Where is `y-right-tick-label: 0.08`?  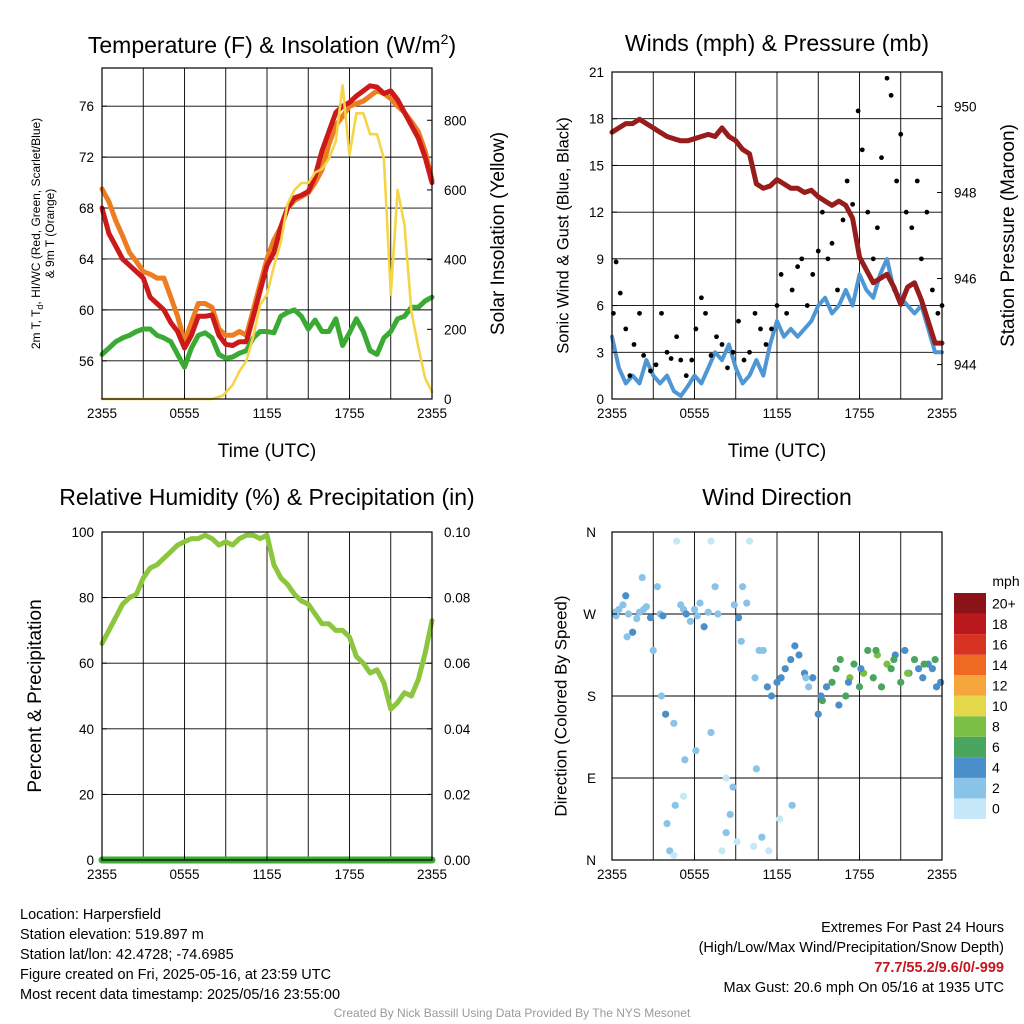 y-right-tick-label: 0.08 is located at coordinates (457, 598).